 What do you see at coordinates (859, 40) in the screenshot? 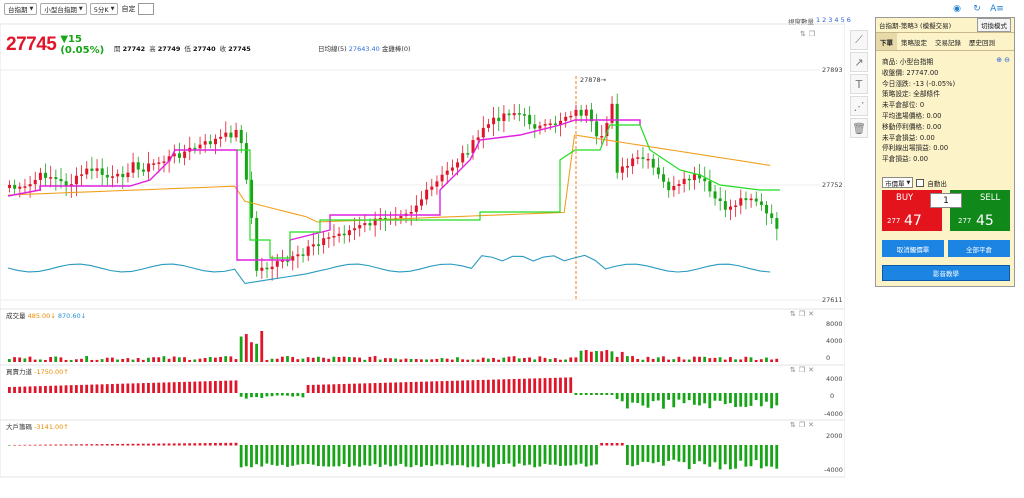
I see `line-tool-icon: ⟋` at bounding box center [859, 40].